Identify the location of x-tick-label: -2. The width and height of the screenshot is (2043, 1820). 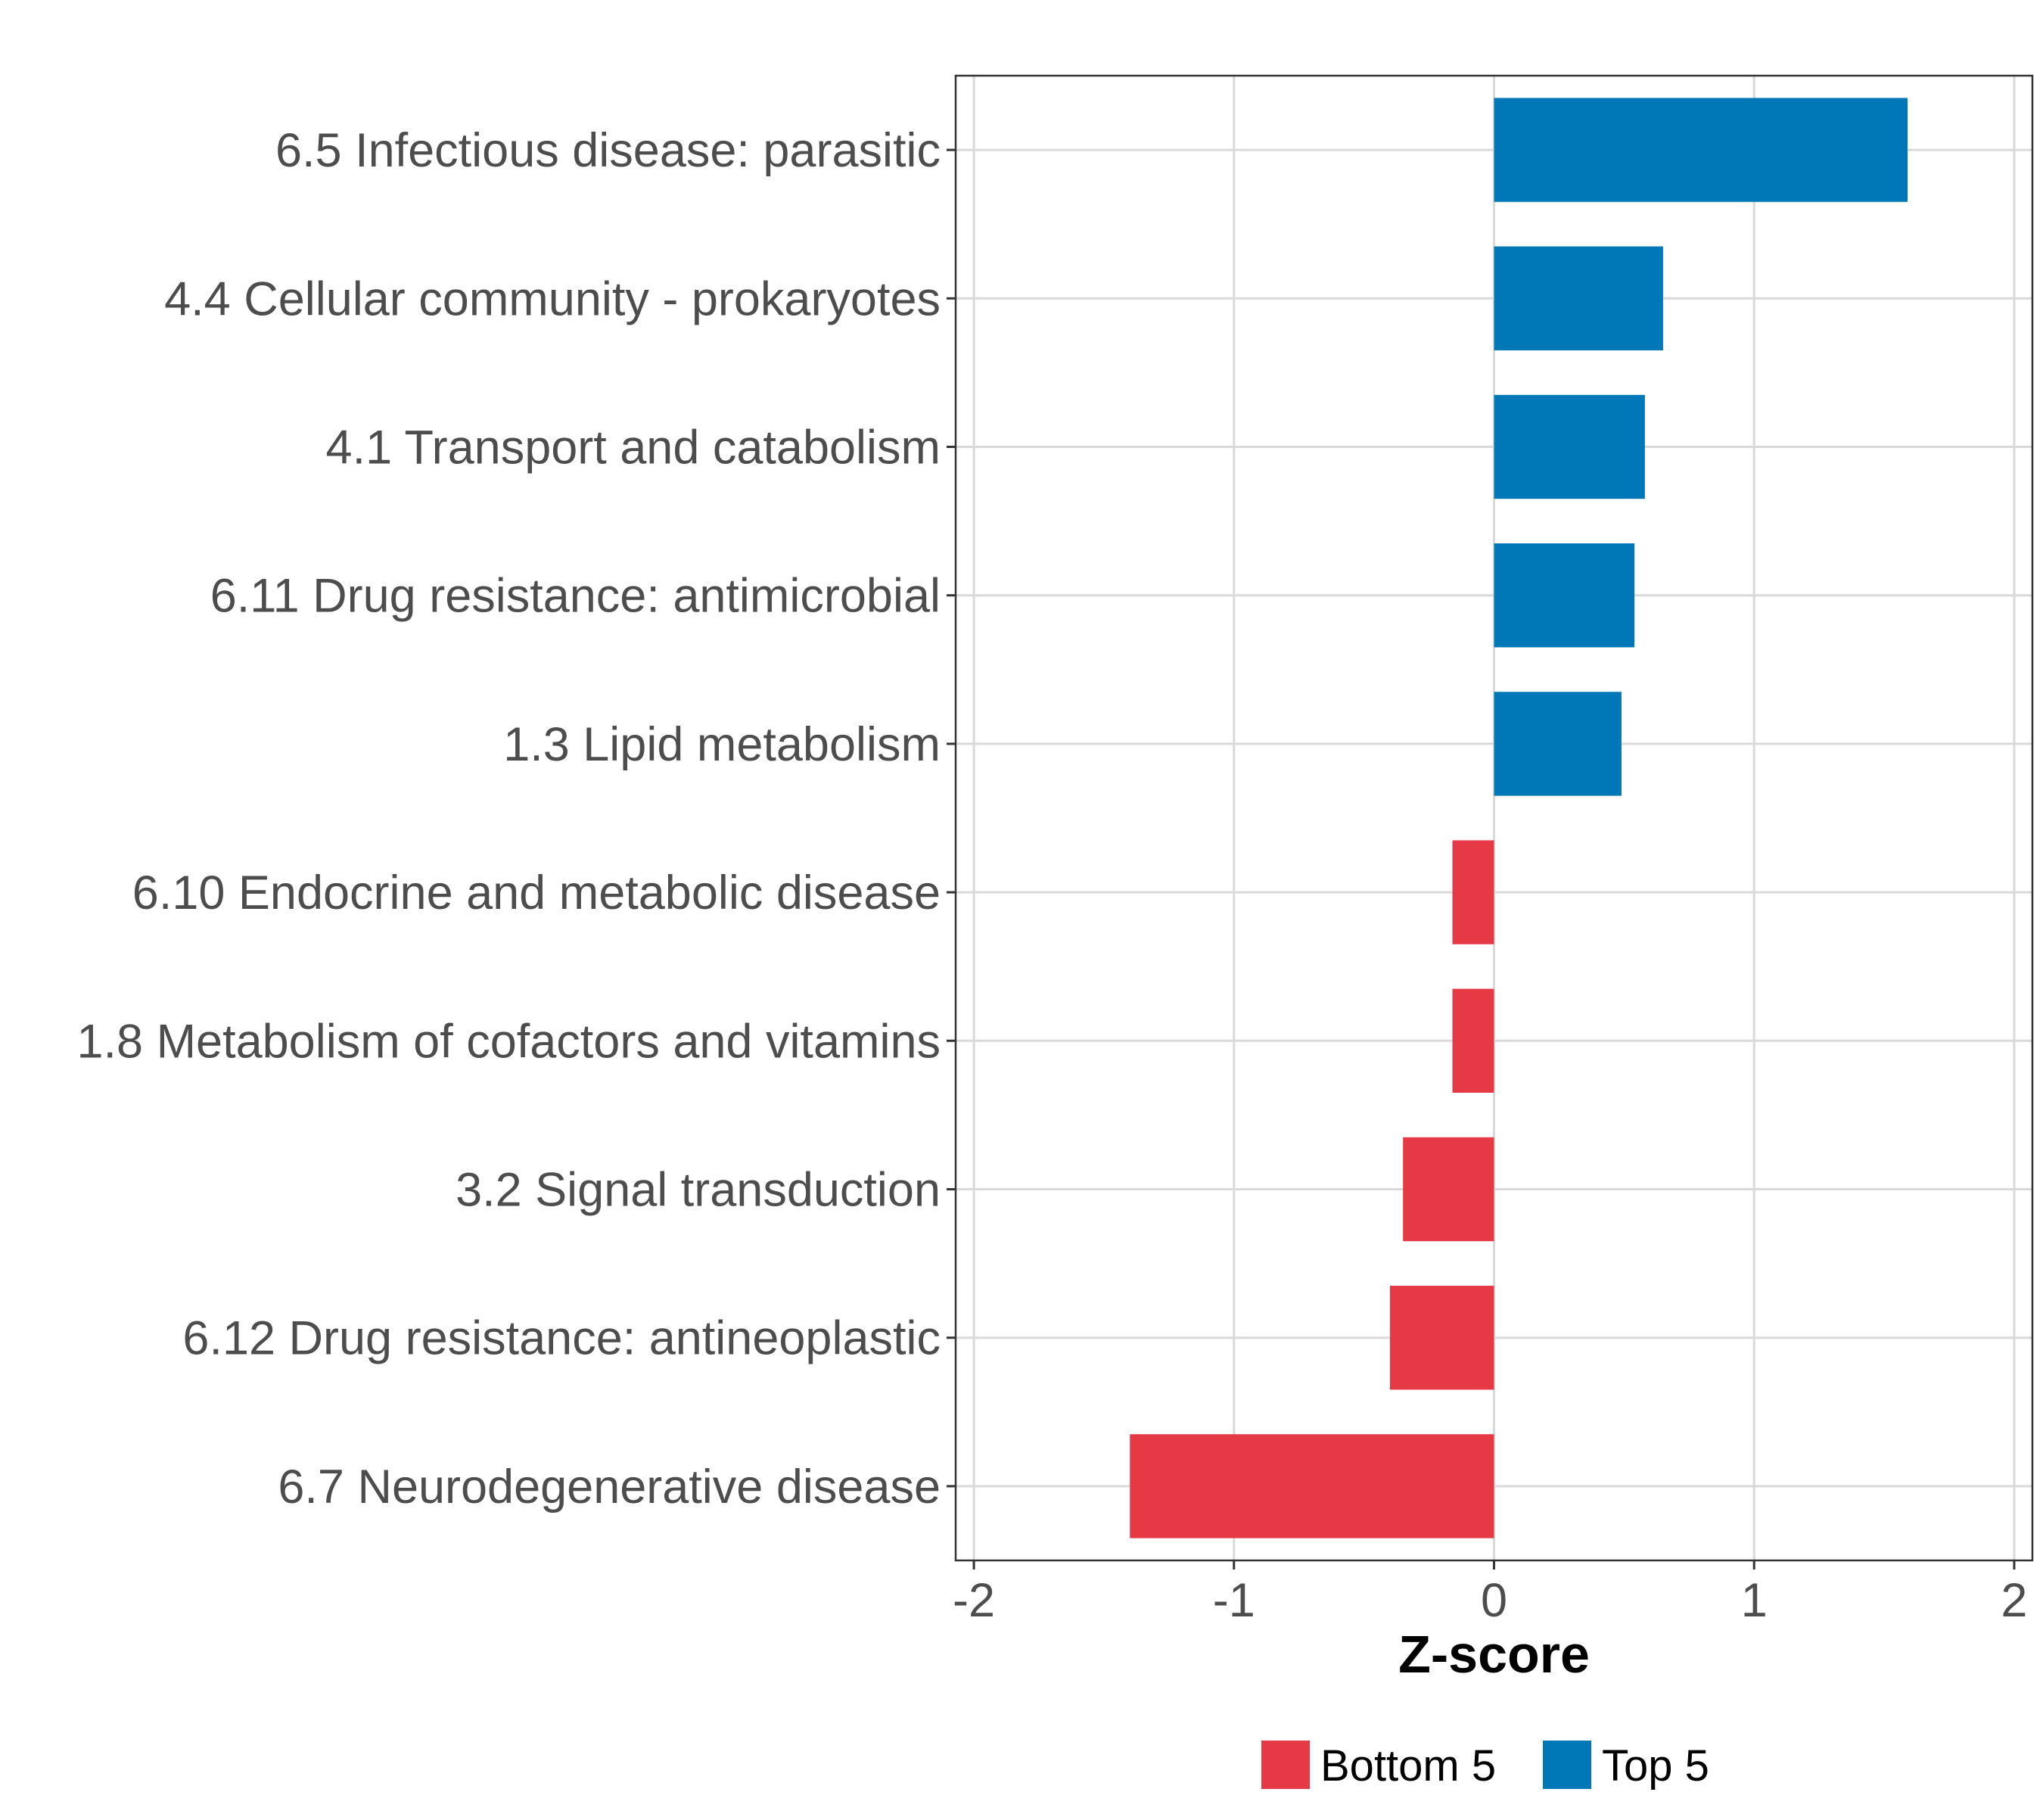
(974, 1600).